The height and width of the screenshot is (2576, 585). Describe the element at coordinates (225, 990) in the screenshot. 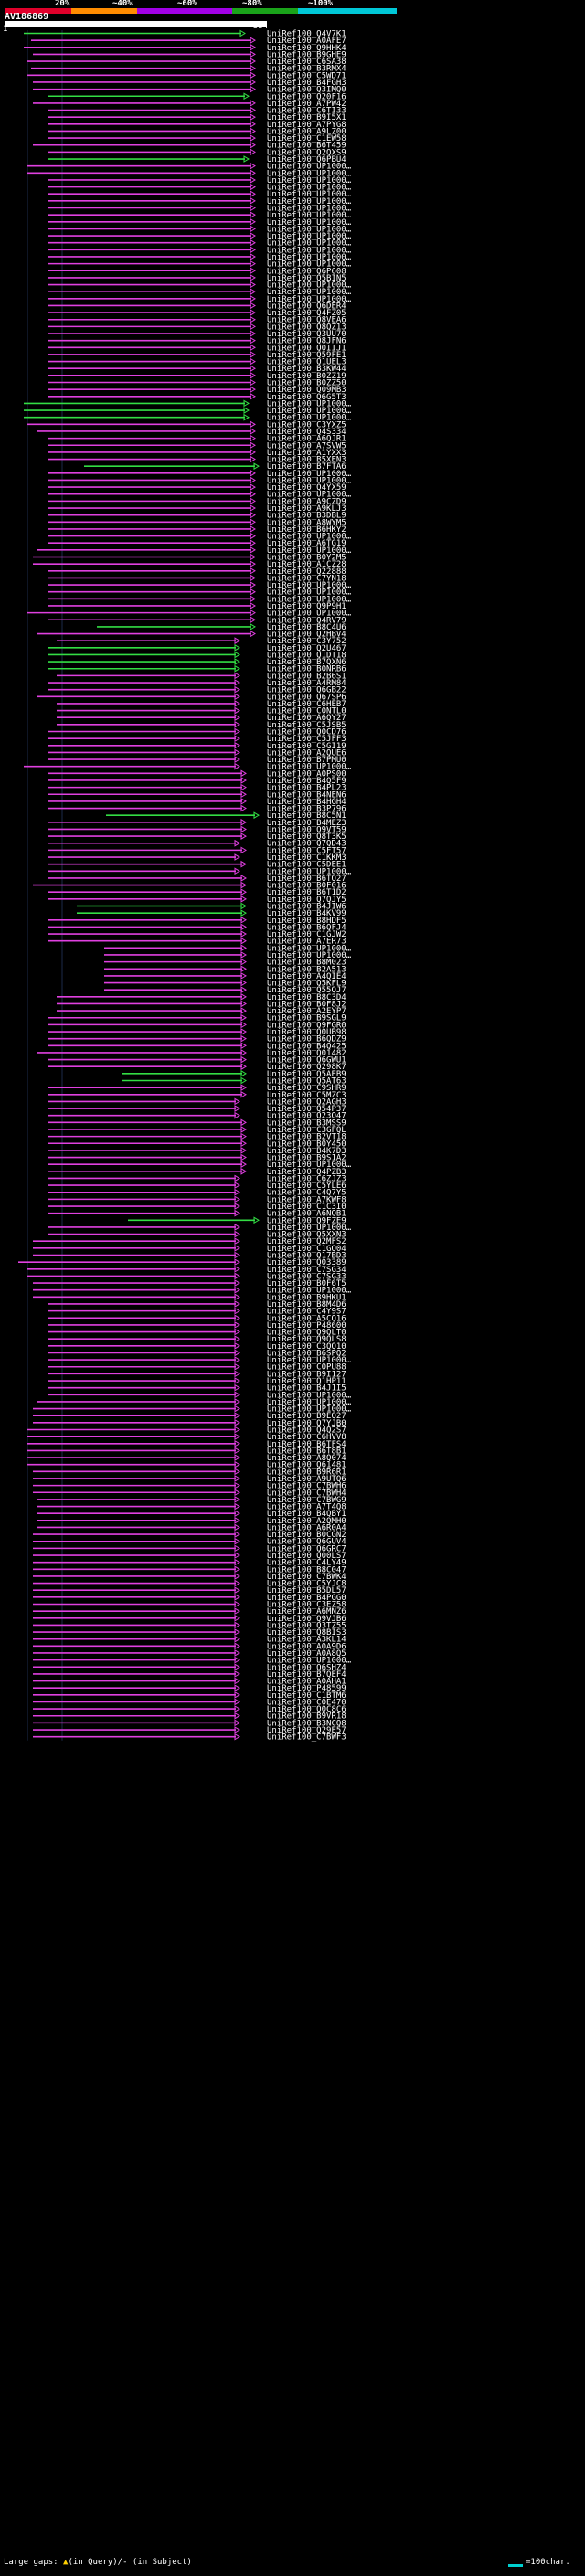

I see `hit-row: UniRef100_Q55QJ7` at that location.